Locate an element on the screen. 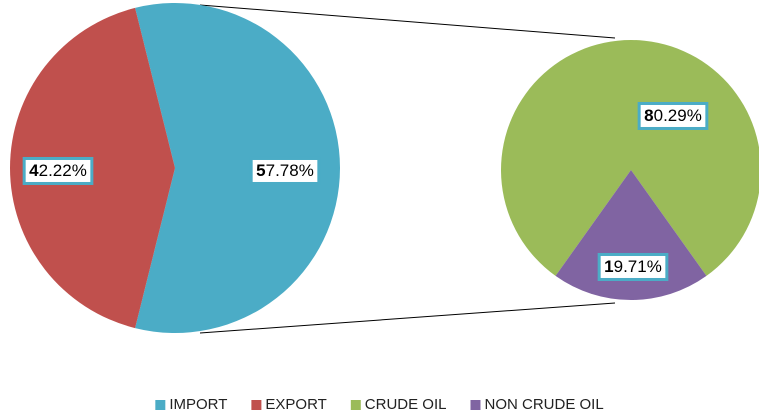 The image size is (759, 419). data-label: 19.71% is located at coordinates (633, 266).